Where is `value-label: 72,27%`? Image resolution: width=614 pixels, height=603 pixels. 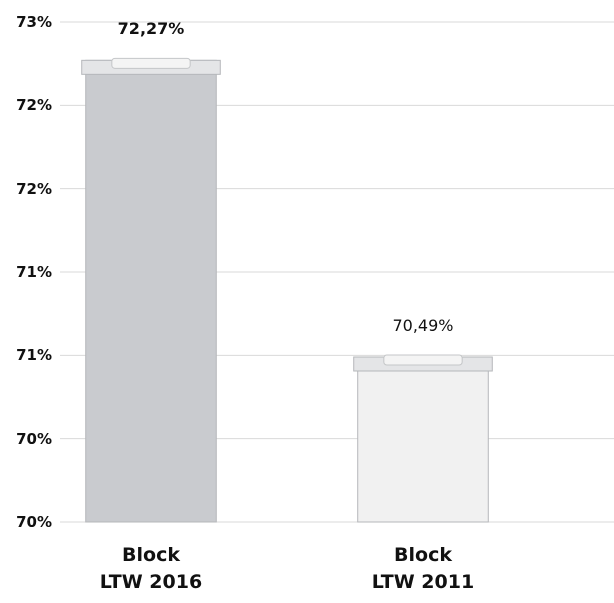 value-label: 72,27% is located at coordinates (151, 29).